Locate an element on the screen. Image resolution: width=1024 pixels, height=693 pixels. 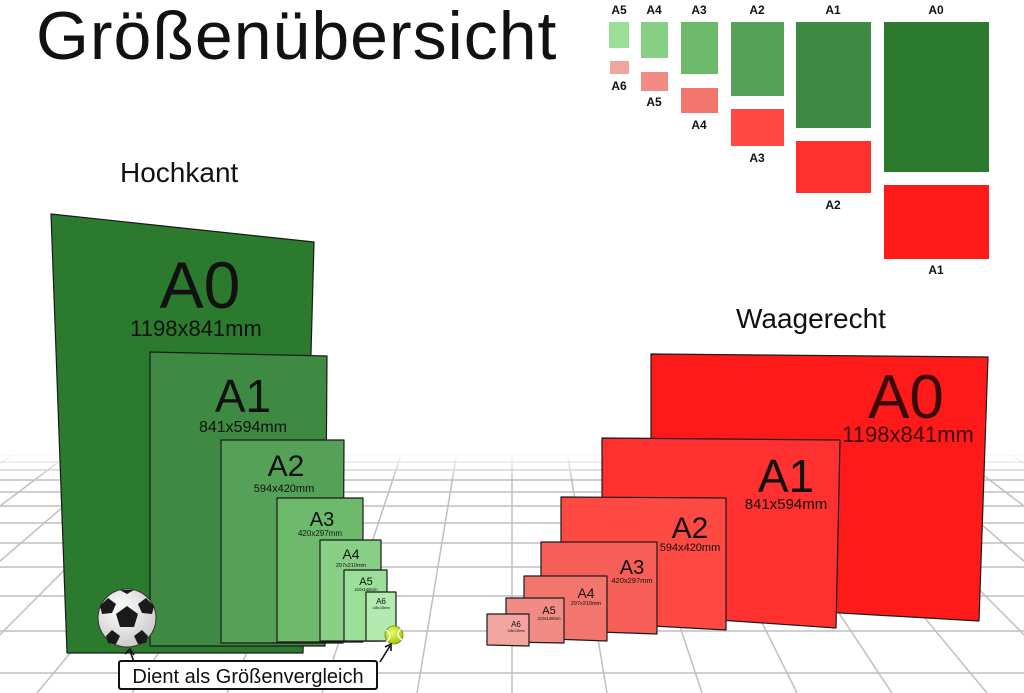
overview-green-a2 is located at coordinates (757, 59).